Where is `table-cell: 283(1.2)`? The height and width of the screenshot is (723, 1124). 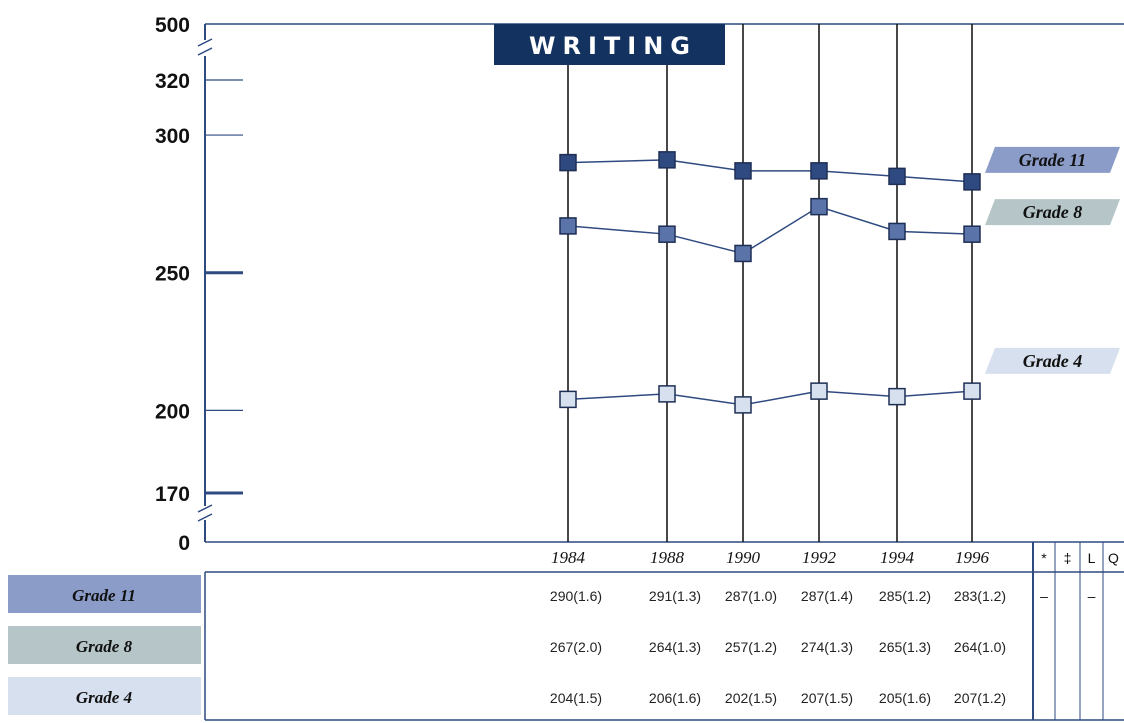
table-cell: 283(1.2) is located at coordinates (980, 596).